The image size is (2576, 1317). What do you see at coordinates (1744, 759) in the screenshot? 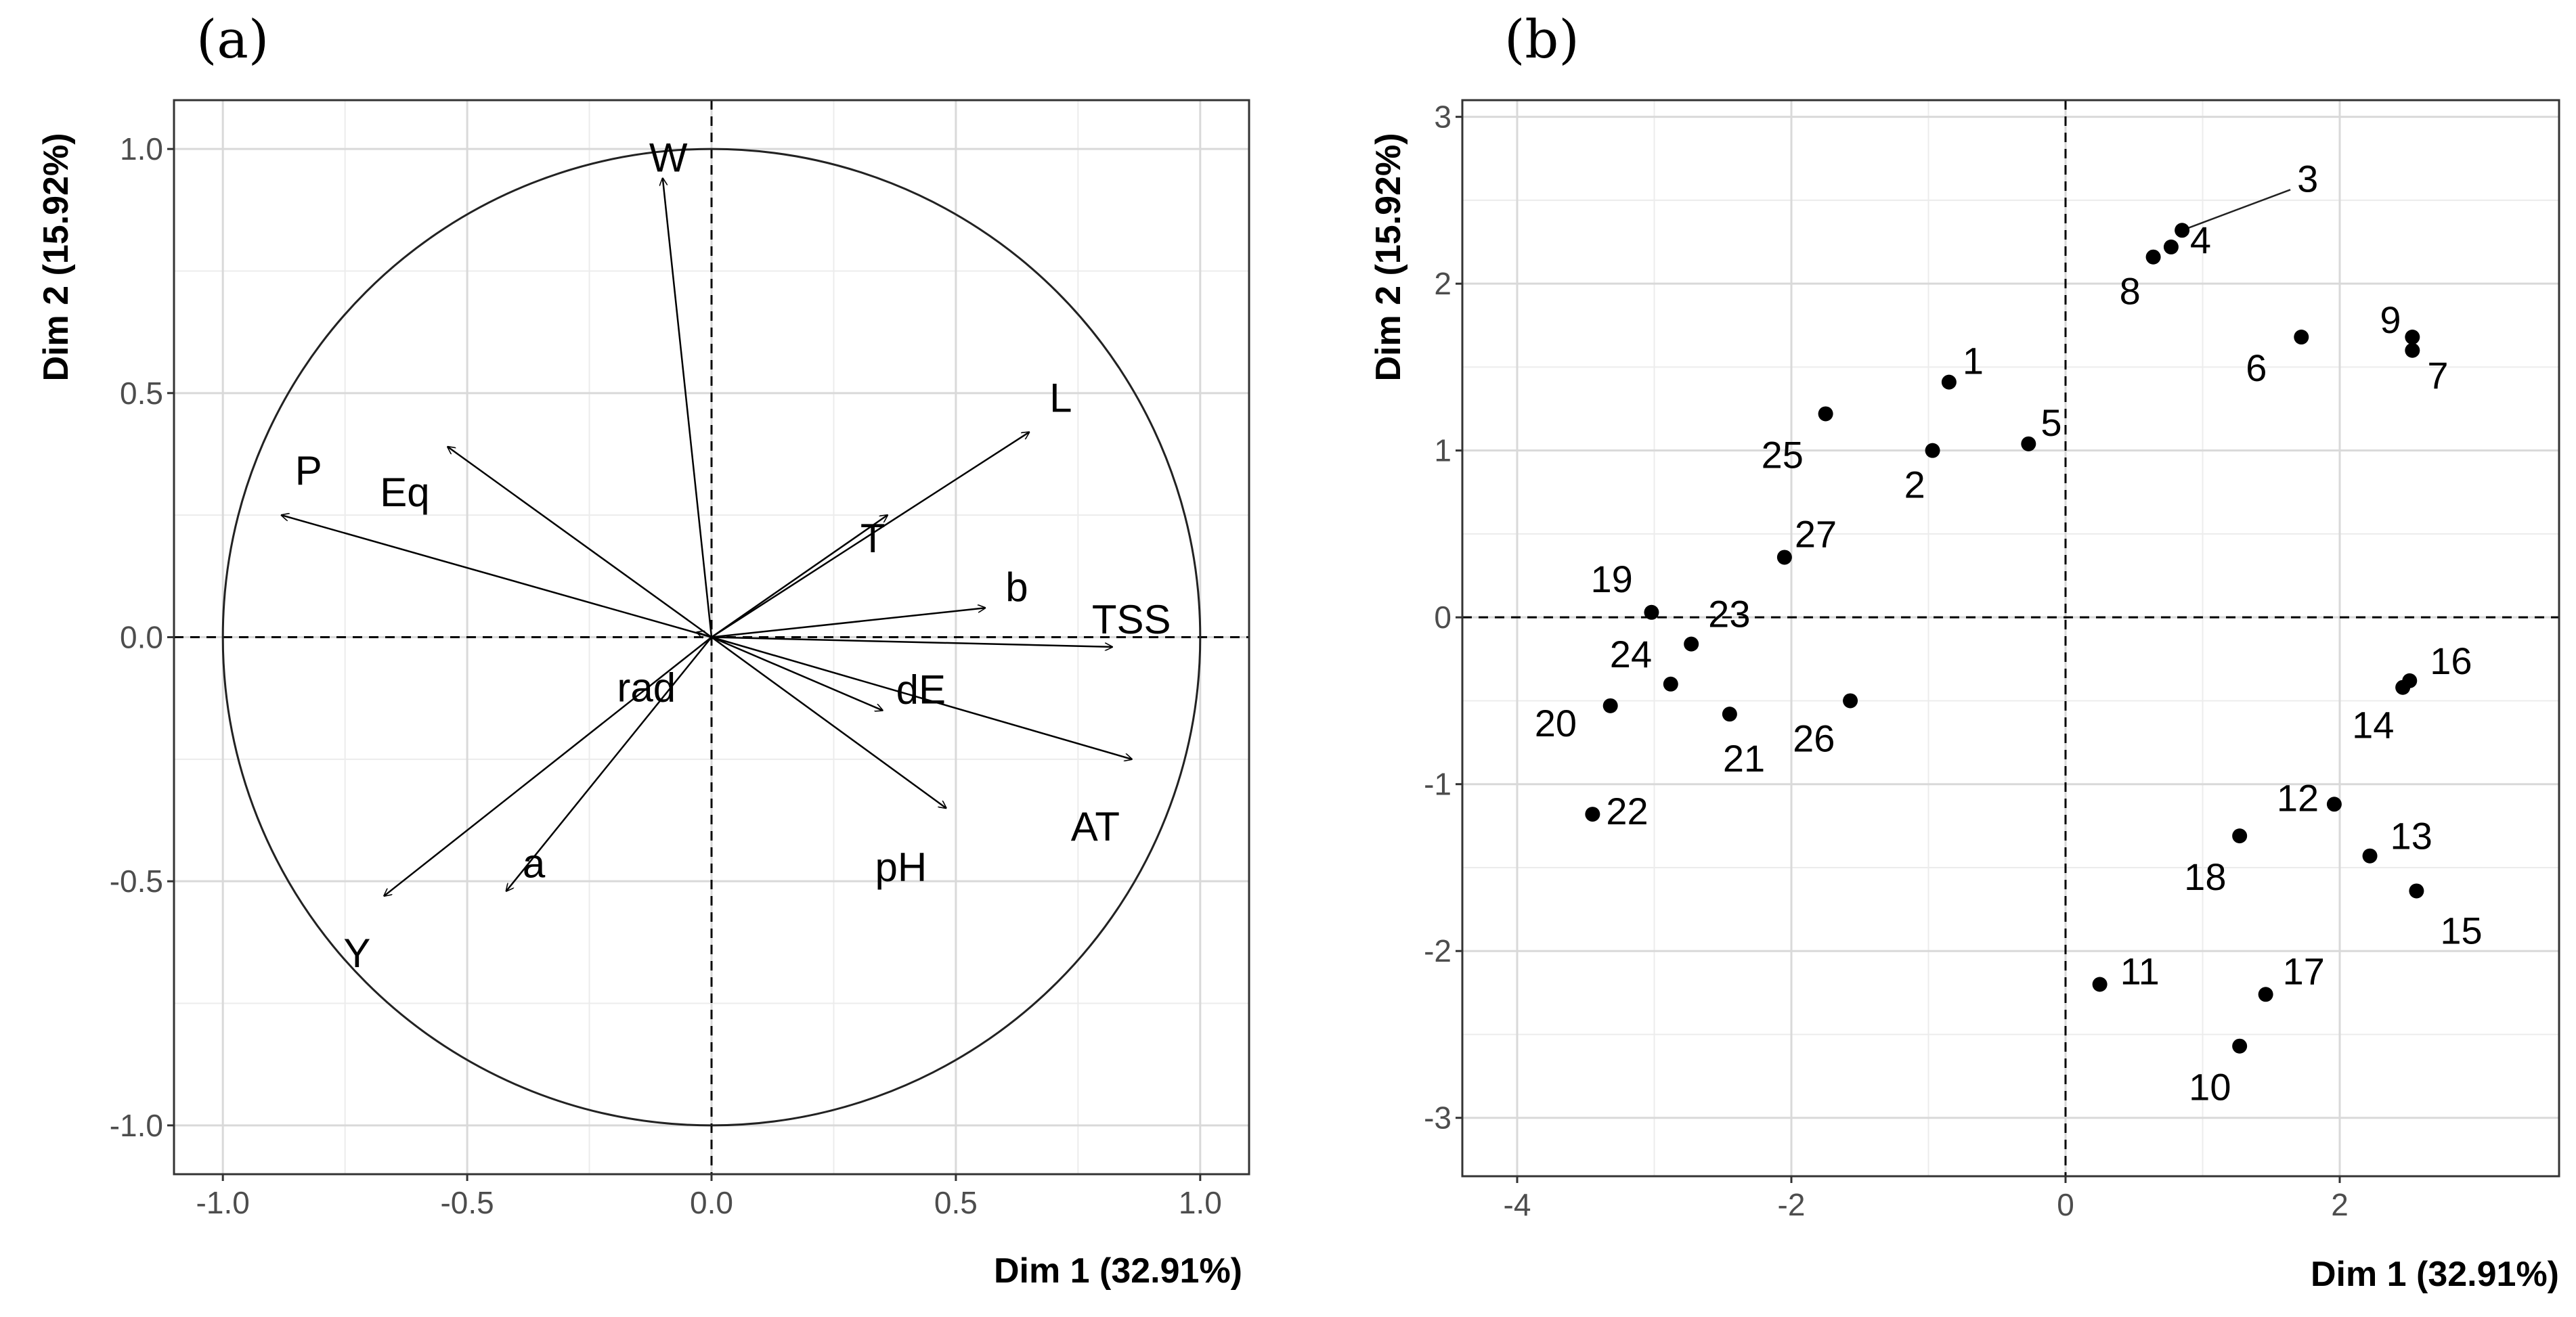
I see `point-label-21: 21` at bounding box center [1744, 759].